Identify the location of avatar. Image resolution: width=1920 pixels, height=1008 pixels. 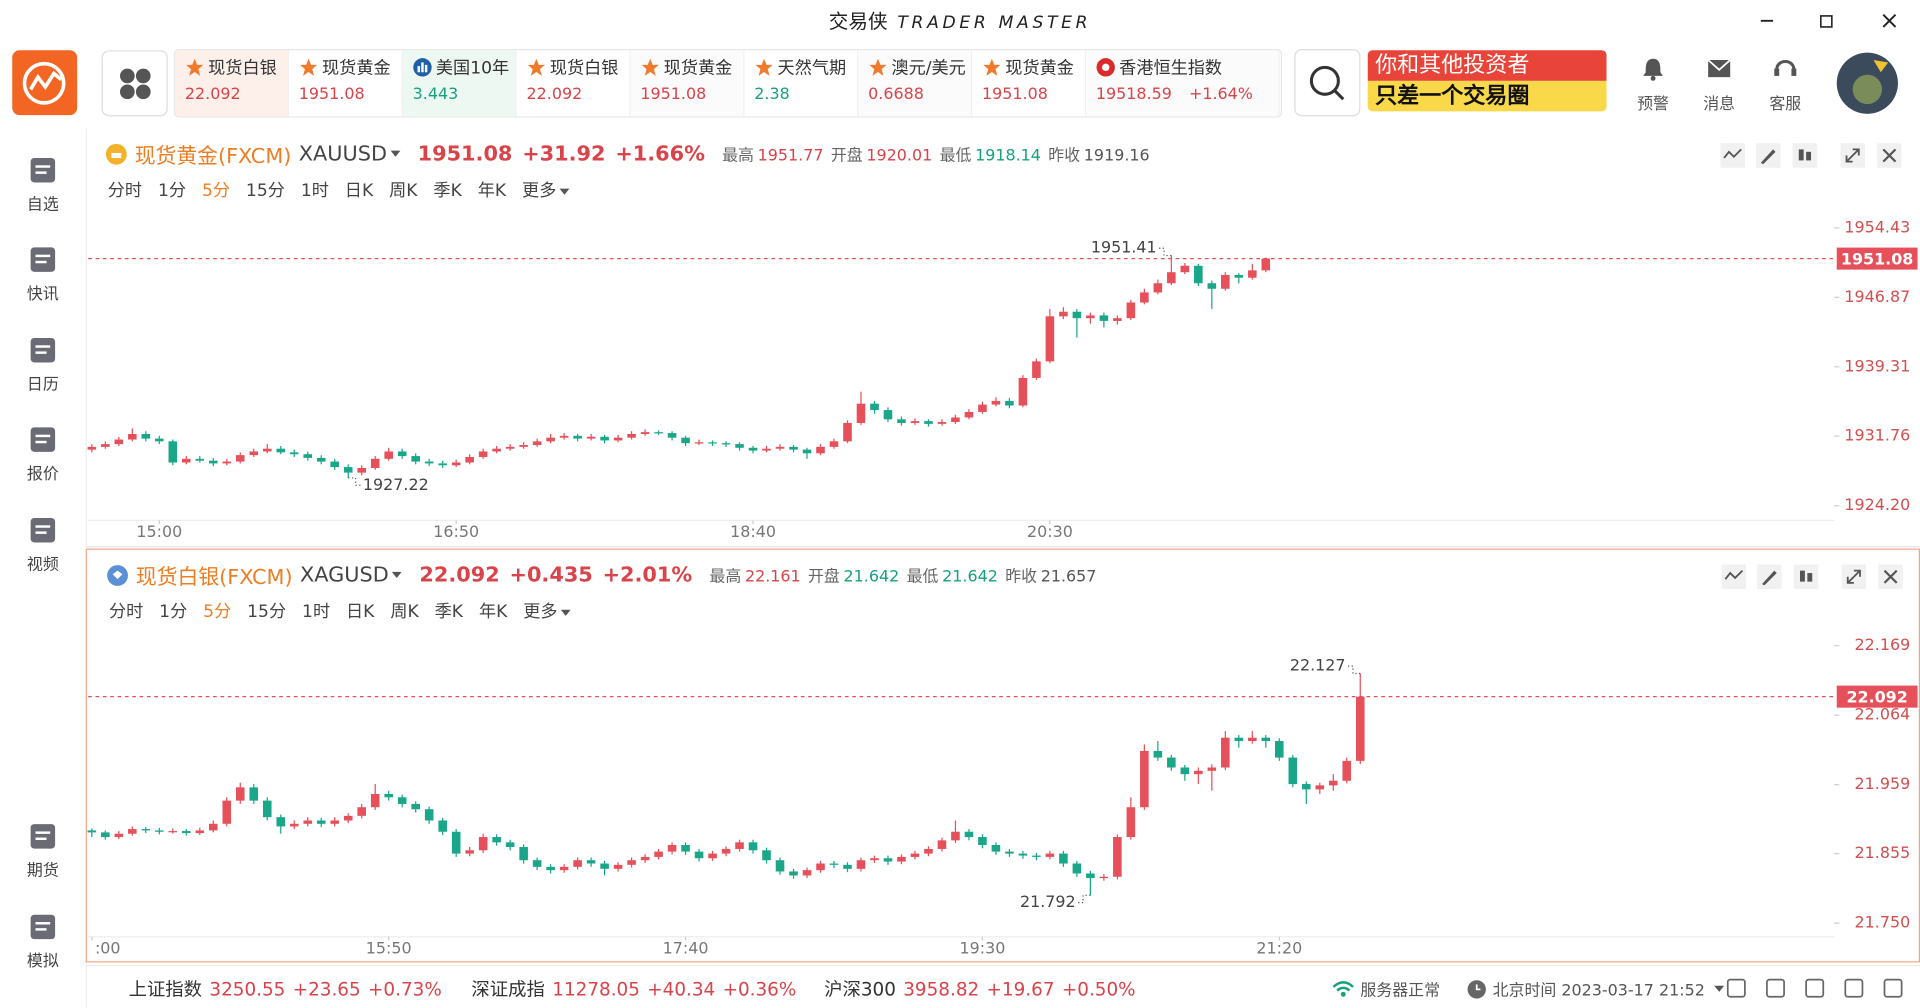
(1867, 83).